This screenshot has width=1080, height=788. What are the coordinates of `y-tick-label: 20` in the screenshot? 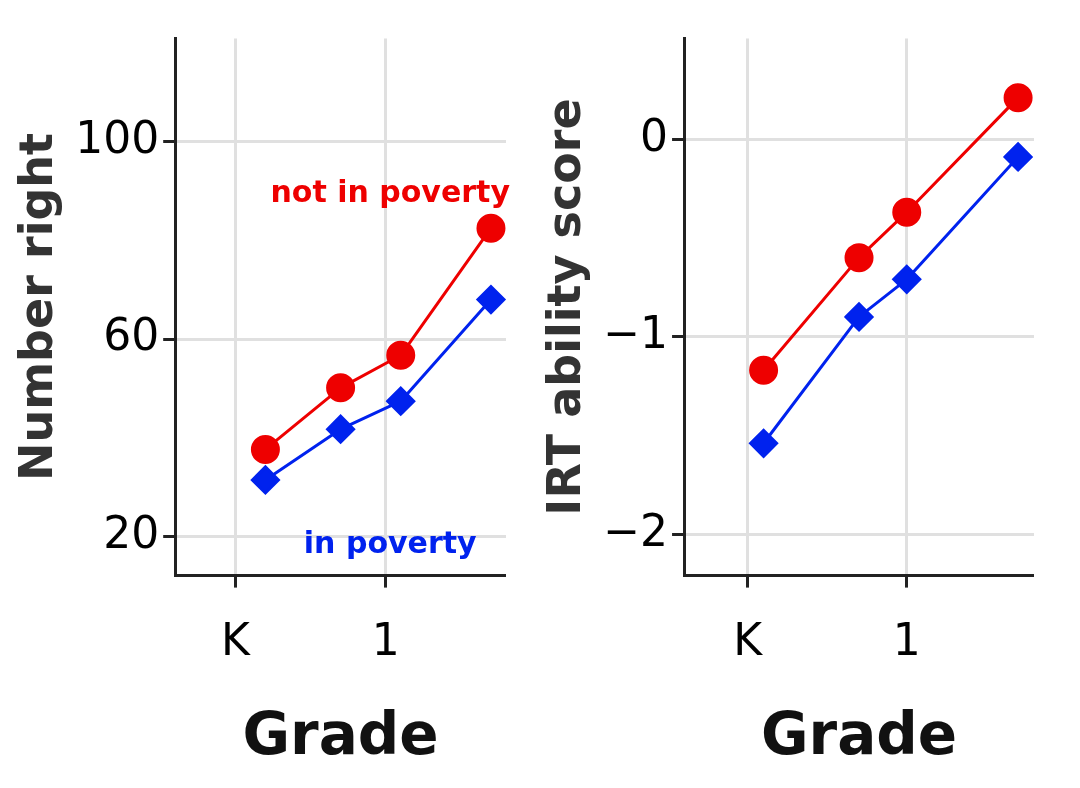 It's located at (131, 532).